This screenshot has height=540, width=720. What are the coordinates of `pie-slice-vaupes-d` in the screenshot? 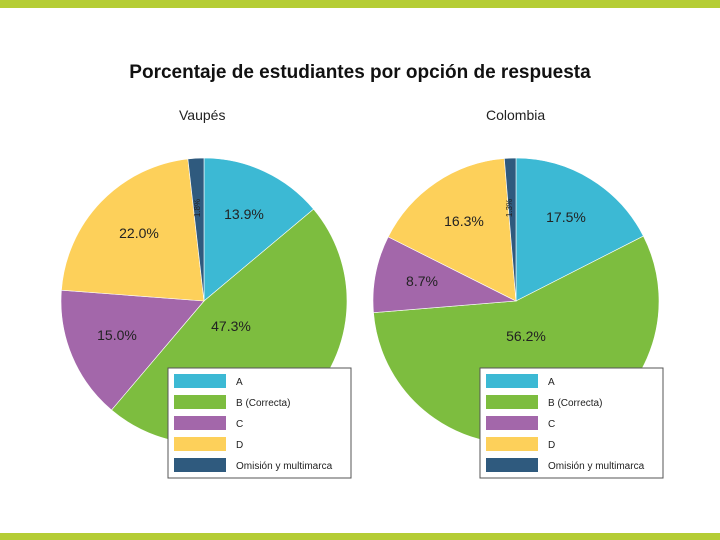 It's located at (133, 230).